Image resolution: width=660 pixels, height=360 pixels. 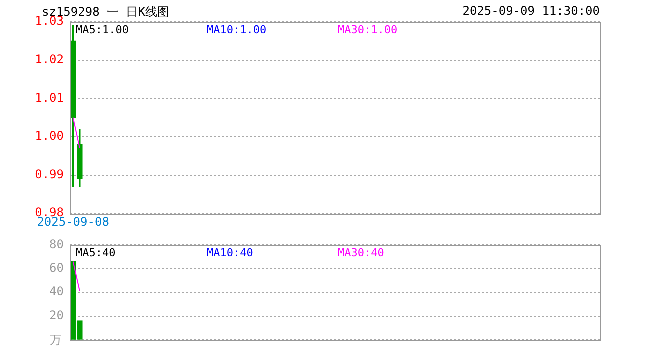 I want to click on chart-subtitle: 2025-09-09 11:30:00, so click(x=531, y=11).